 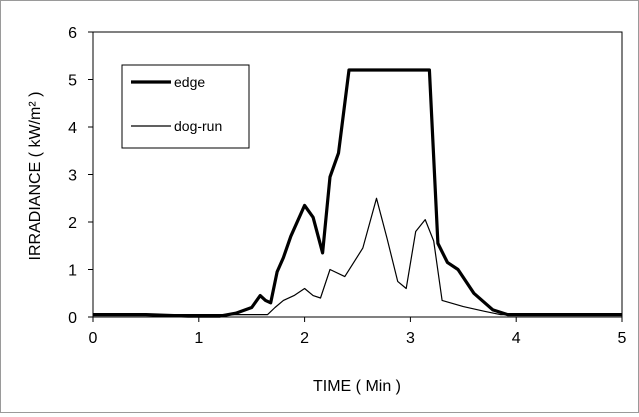 I want to click on legend-label-edge: edge, so click(x=189, y=82).